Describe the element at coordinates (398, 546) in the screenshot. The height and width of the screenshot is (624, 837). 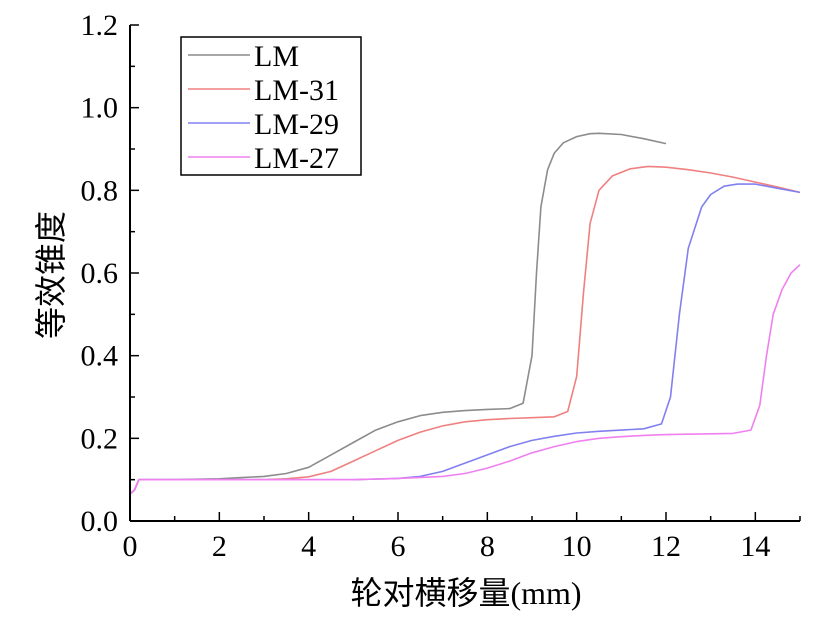
I see `x-tick-label: 6` at that location.